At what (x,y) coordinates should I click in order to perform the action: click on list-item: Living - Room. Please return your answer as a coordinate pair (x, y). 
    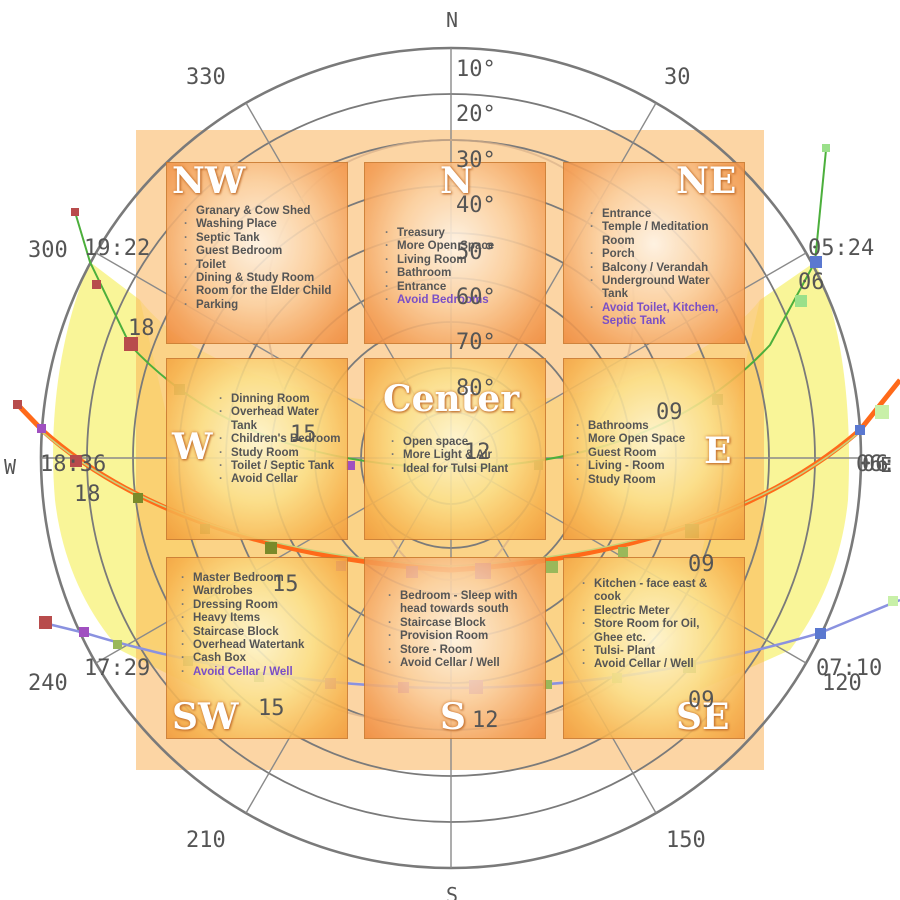
    Looking at the image, I should click on (654, 467).